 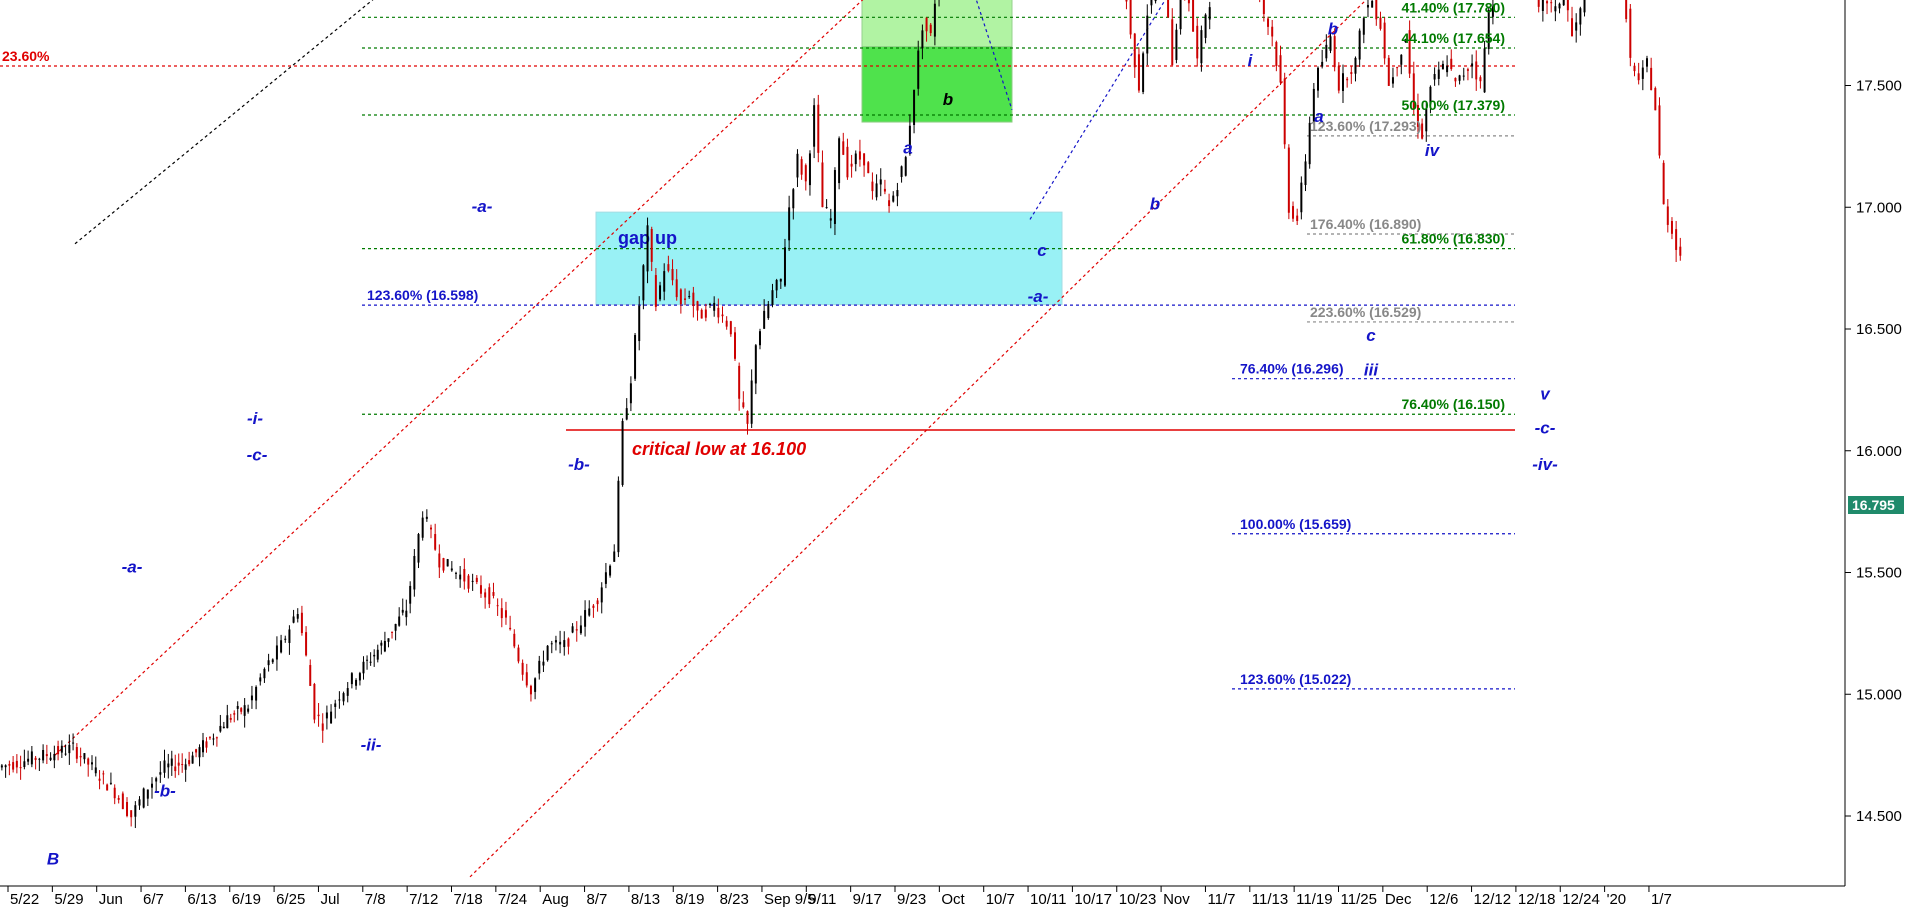 I want to click on x-tick-label: 12/18, so click(x=1537, y=899).